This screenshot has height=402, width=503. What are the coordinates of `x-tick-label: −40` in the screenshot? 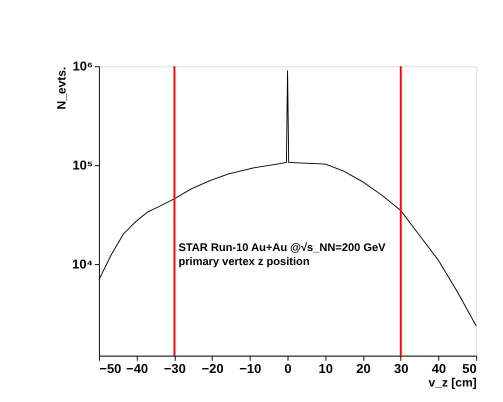 It's located at (137, 368).